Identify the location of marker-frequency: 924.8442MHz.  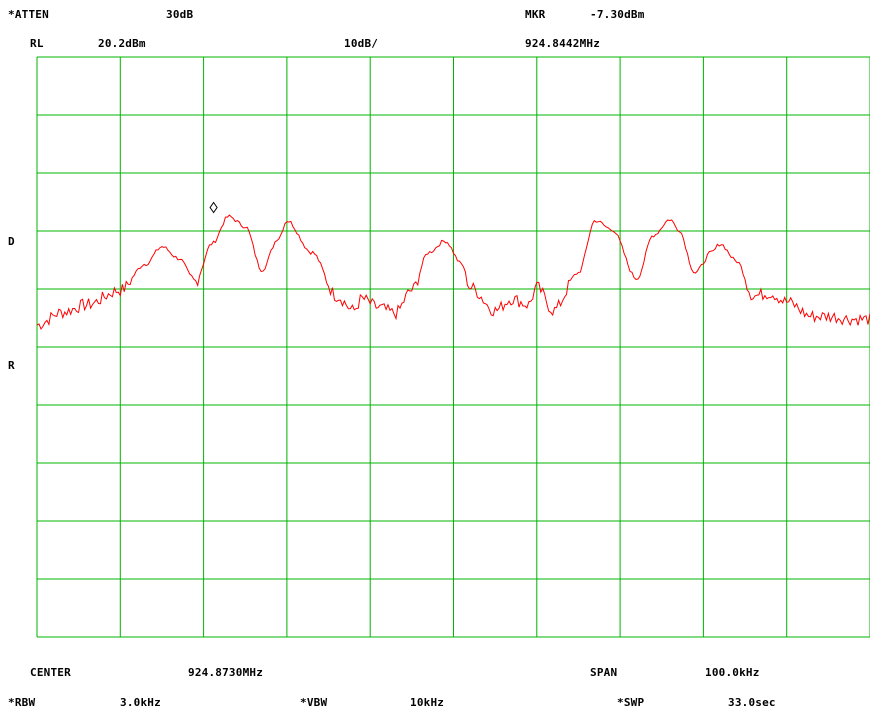
(563, 43).